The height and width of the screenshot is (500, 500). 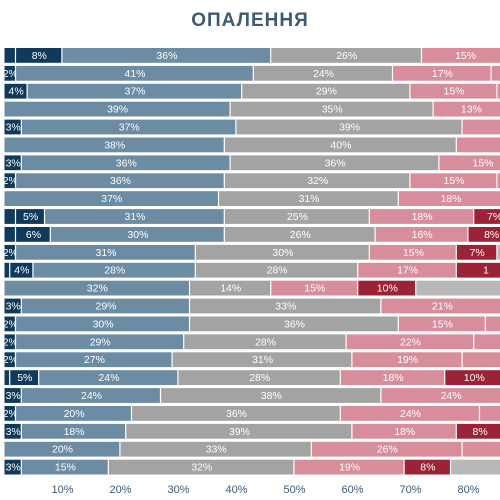 What do you see at coordinates (393, 378) in the screenshot?
I see `data-label: 18%` at bounding box center [393, 378].